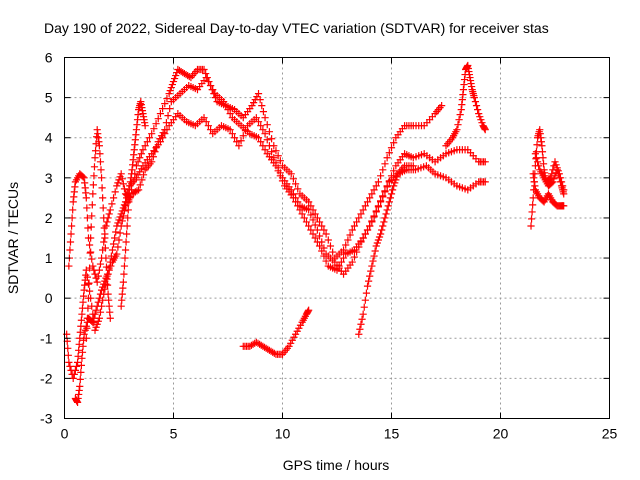  I want to click on y-tick-label: 1, so click(49, 258).